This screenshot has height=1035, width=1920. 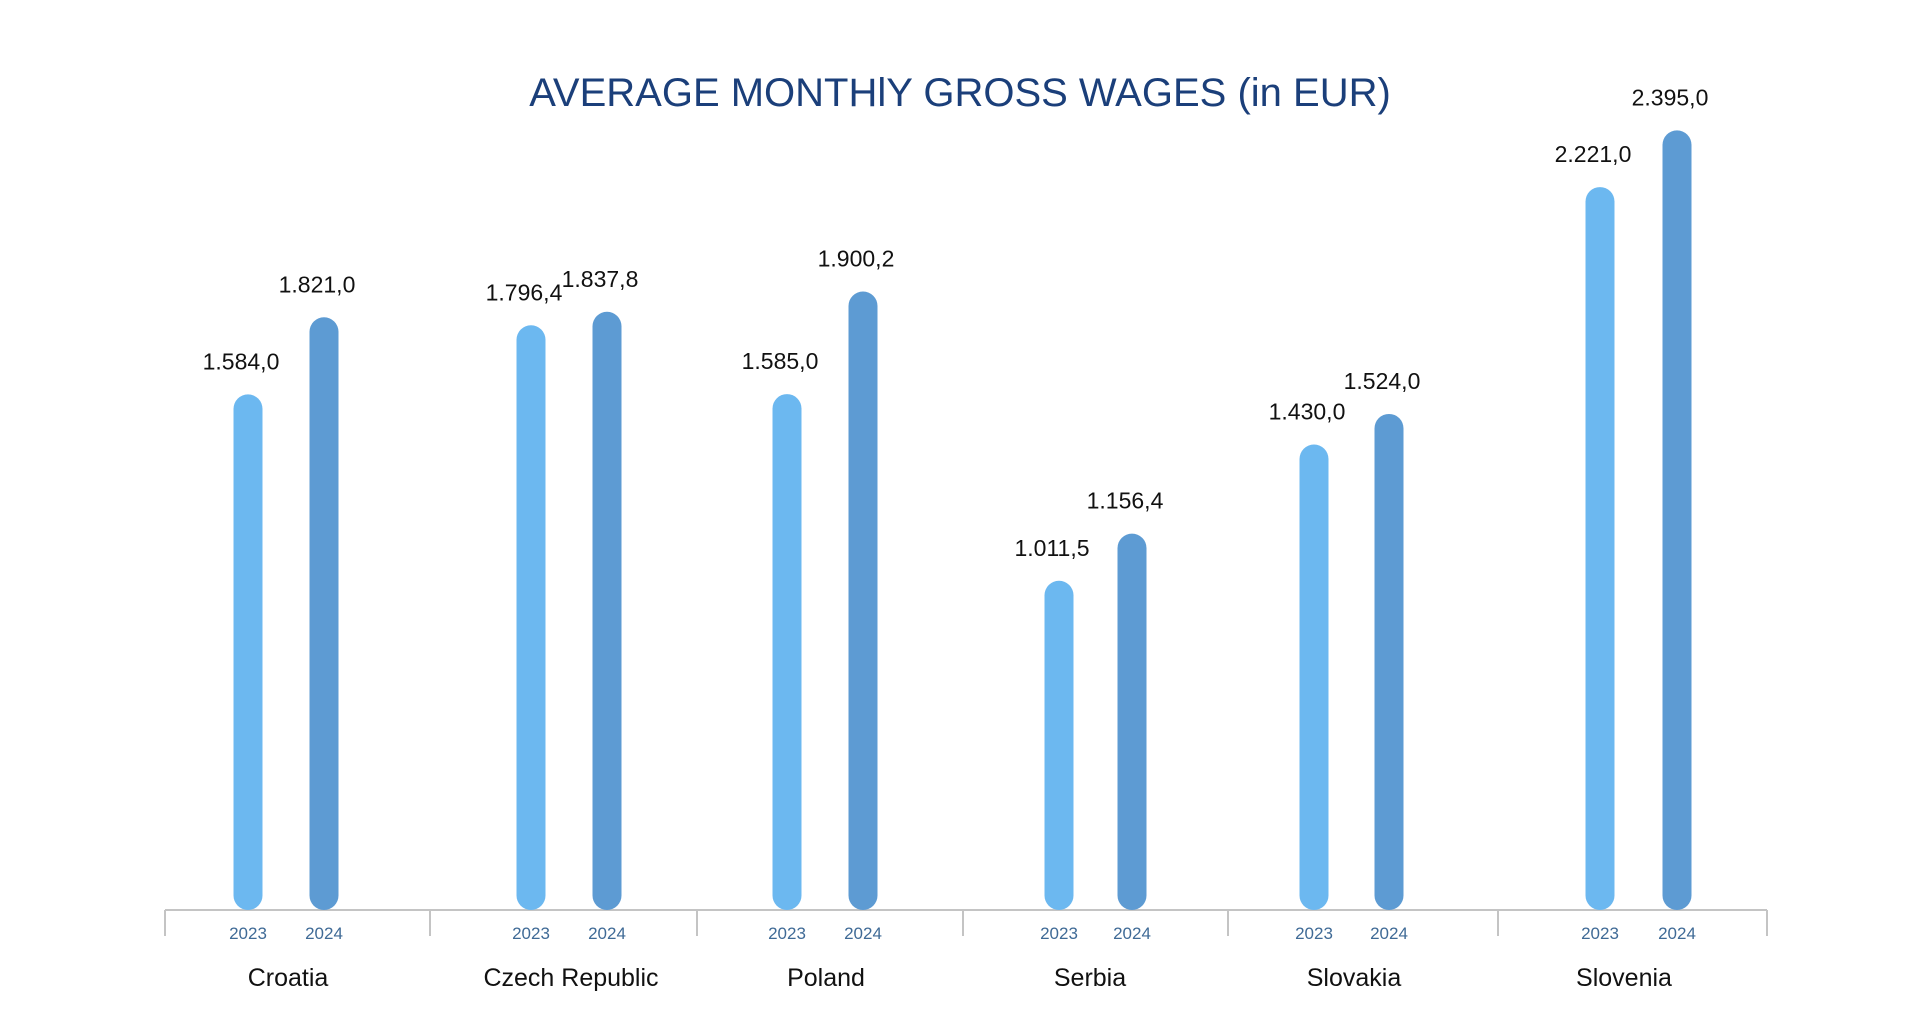 What do you see at coordinates (1354, 978) in the screenshot?
I see `category-label: Slovakia` at bounding box center [1354, 978].